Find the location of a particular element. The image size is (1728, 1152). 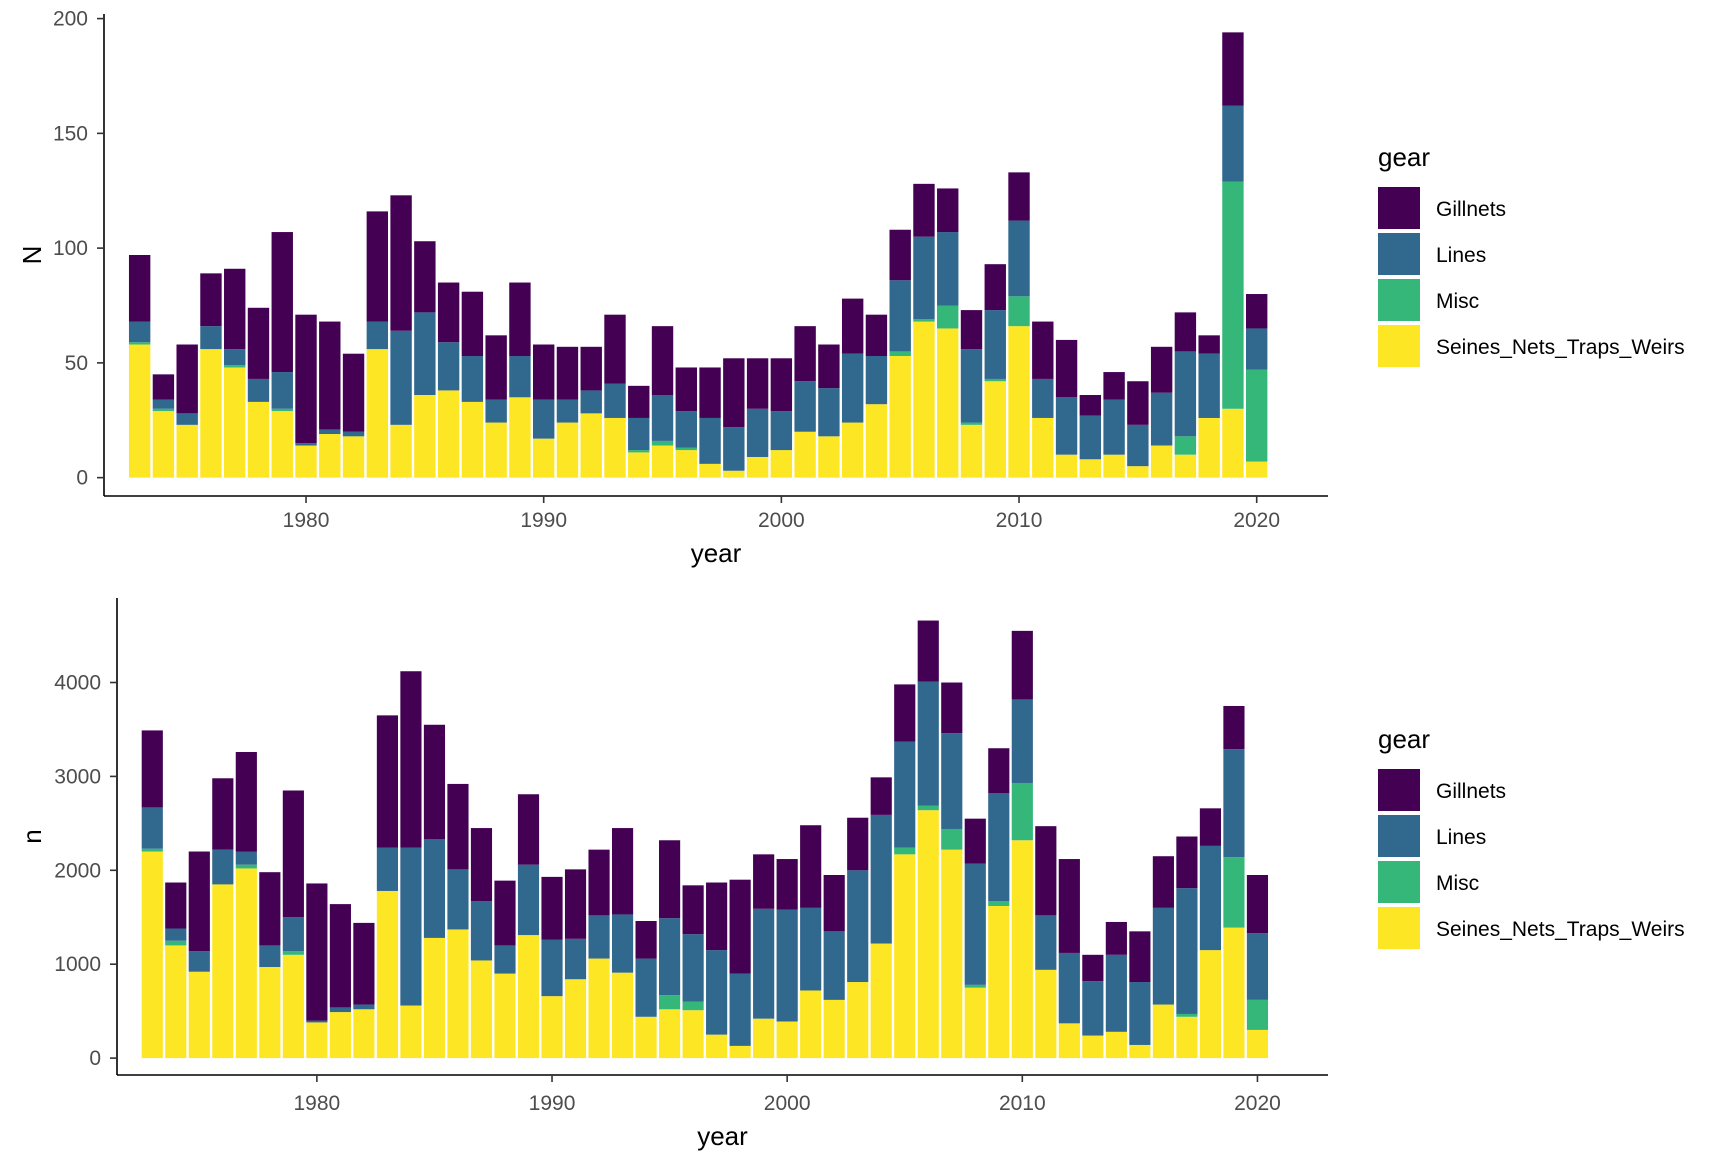

legend-label: Seines_Nets_Traps_Weirs is located at coordinates (1560, 347).